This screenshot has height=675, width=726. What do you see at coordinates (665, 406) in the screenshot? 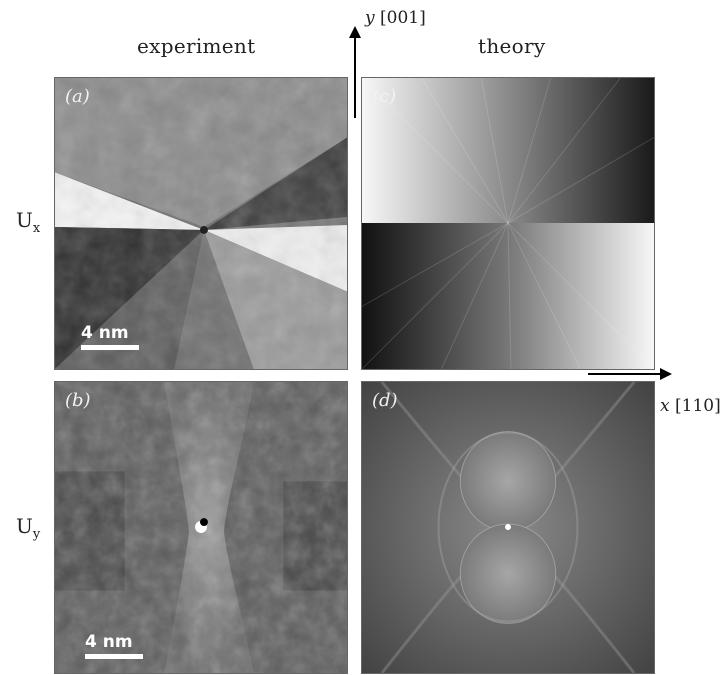
I see `x-axis-var: x` at bounding box center [665, 406].